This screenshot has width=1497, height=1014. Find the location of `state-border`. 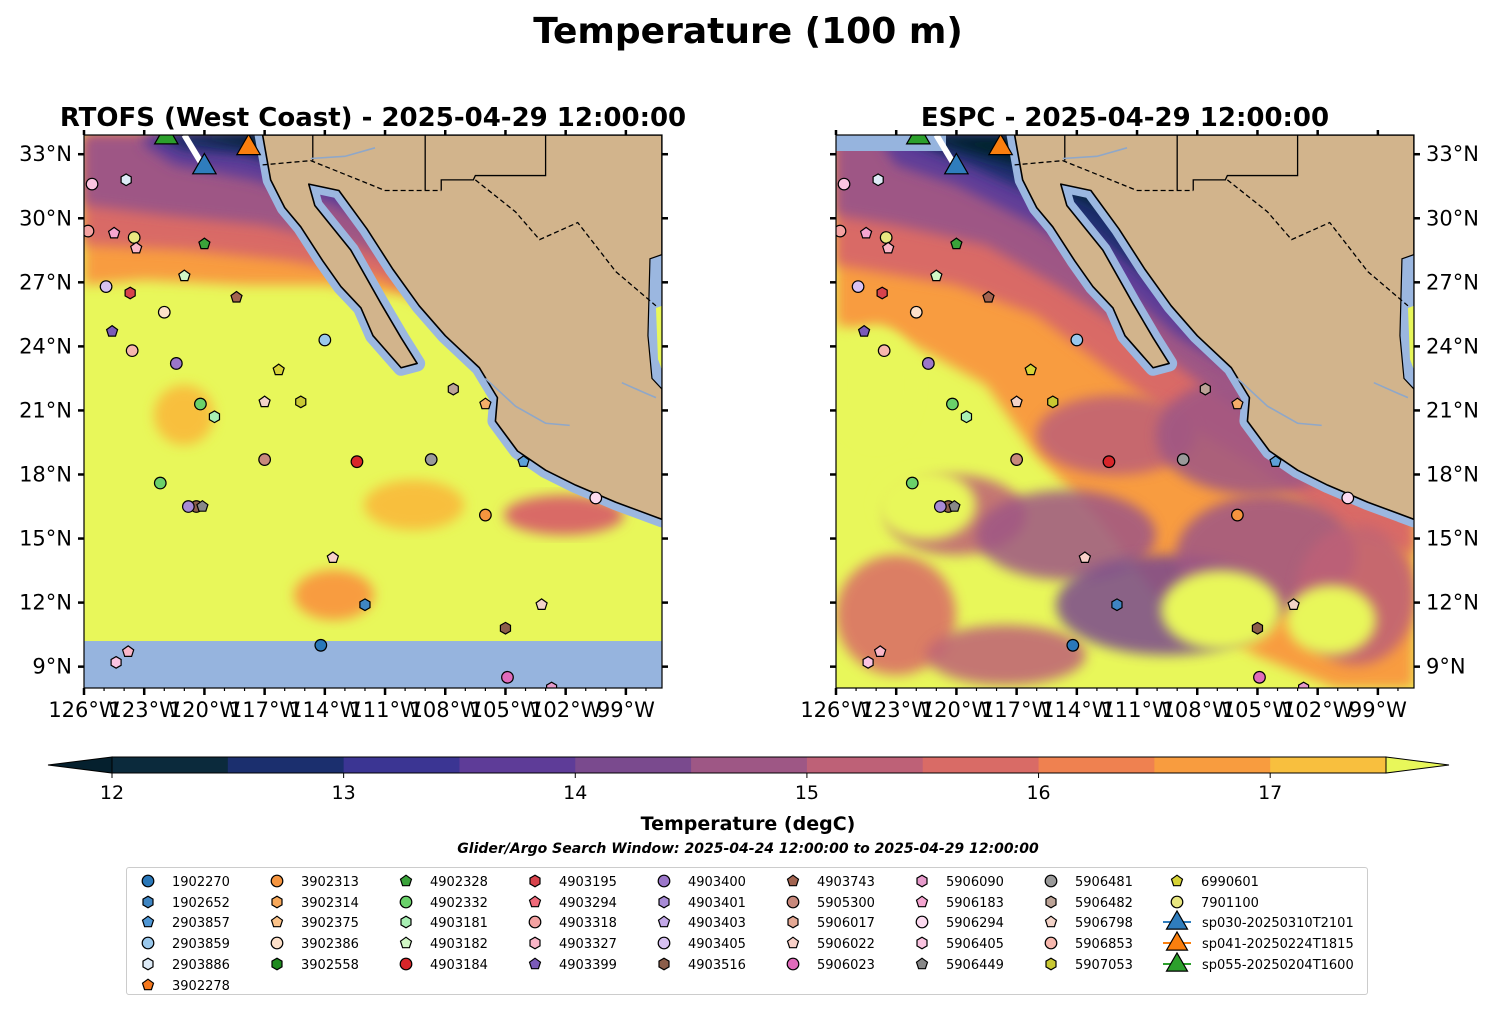

state-border is located at coordinates (1245, 163).